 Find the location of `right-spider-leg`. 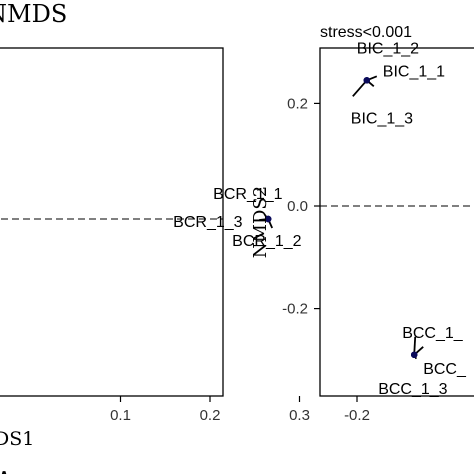

right-spider-leg is located at coordinates (360, 88).